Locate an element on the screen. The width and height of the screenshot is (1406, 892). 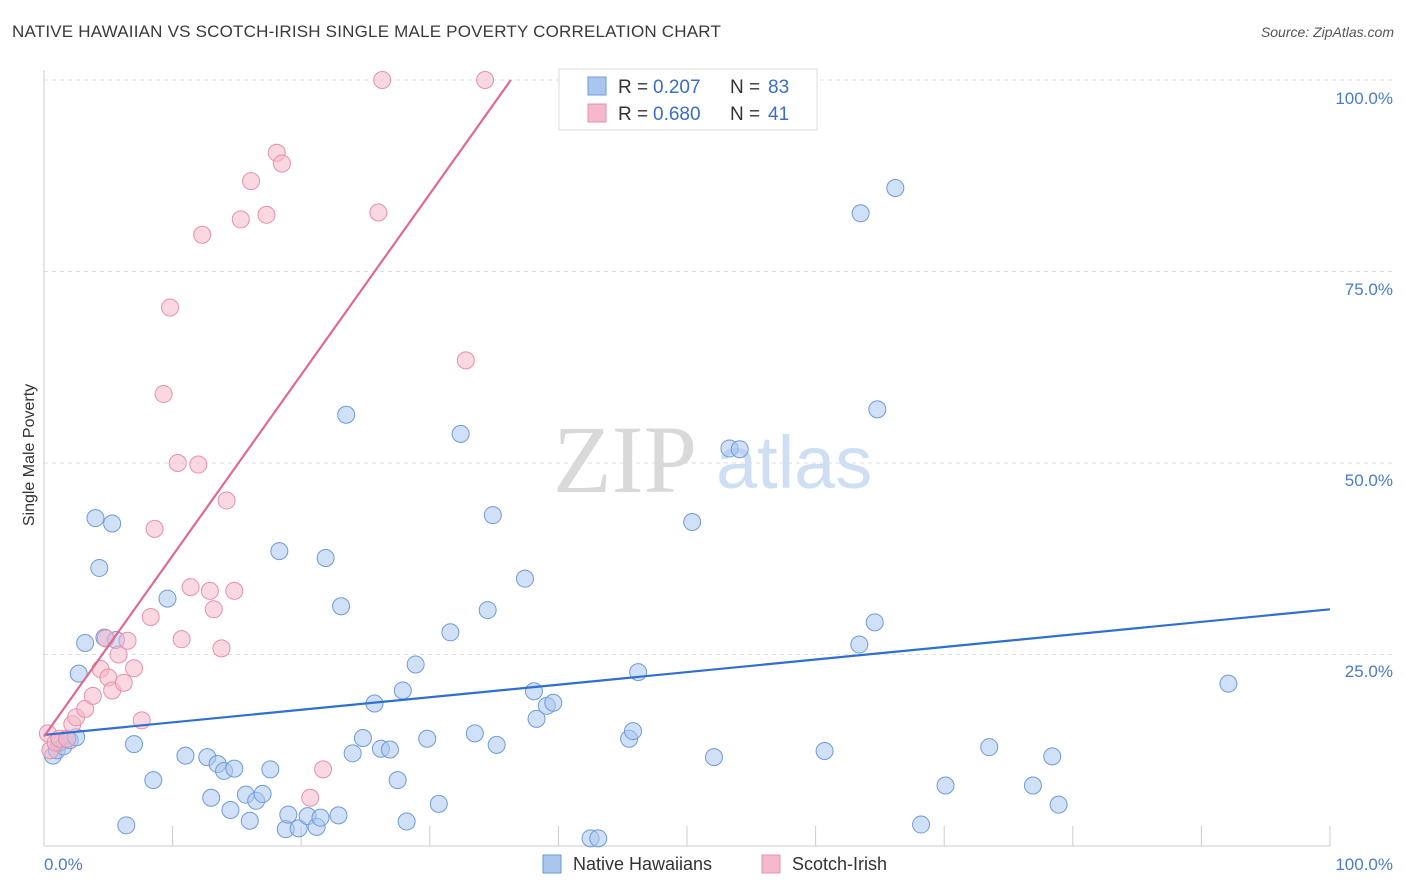
legend-swatch-blue is located at coordinates (597, 86).